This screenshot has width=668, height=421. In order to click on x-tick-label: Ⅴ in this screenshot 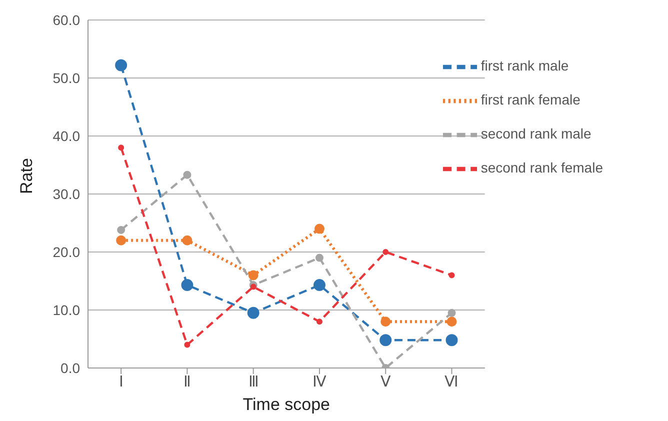, I will do `click(386, 382)`.